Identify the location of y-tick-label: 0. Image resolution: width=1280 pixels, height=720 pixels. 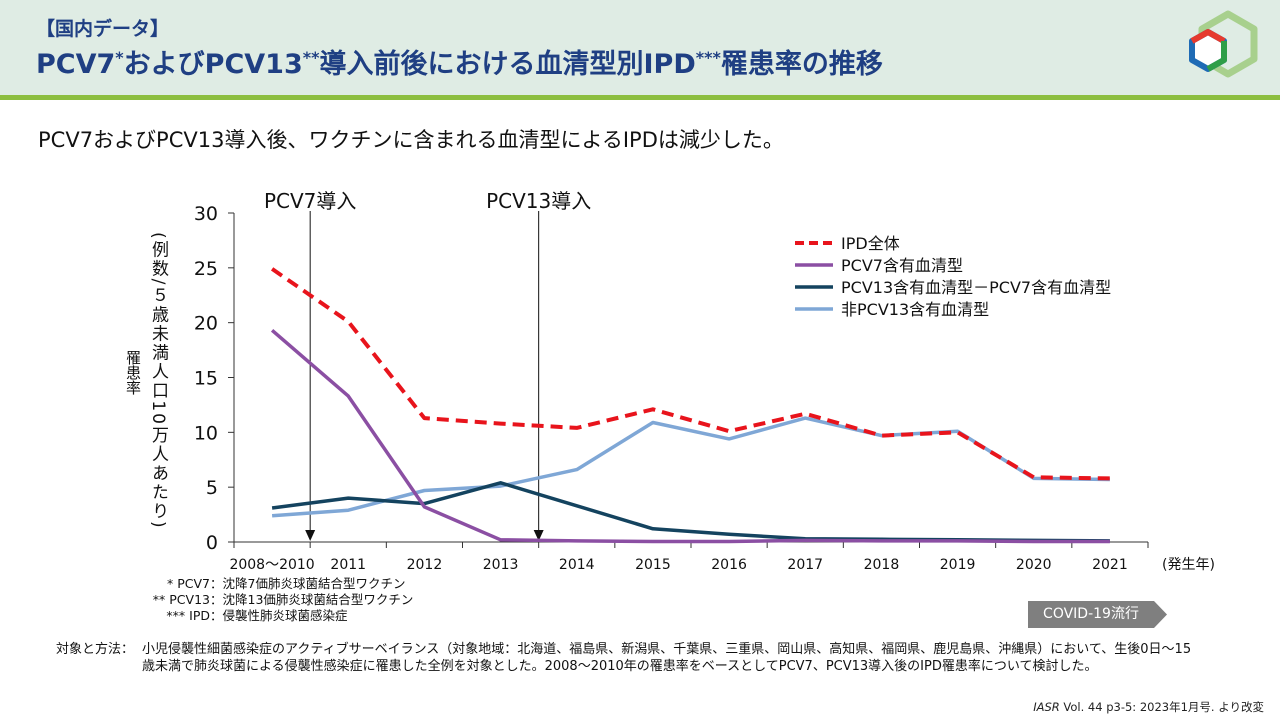
(212, 543).